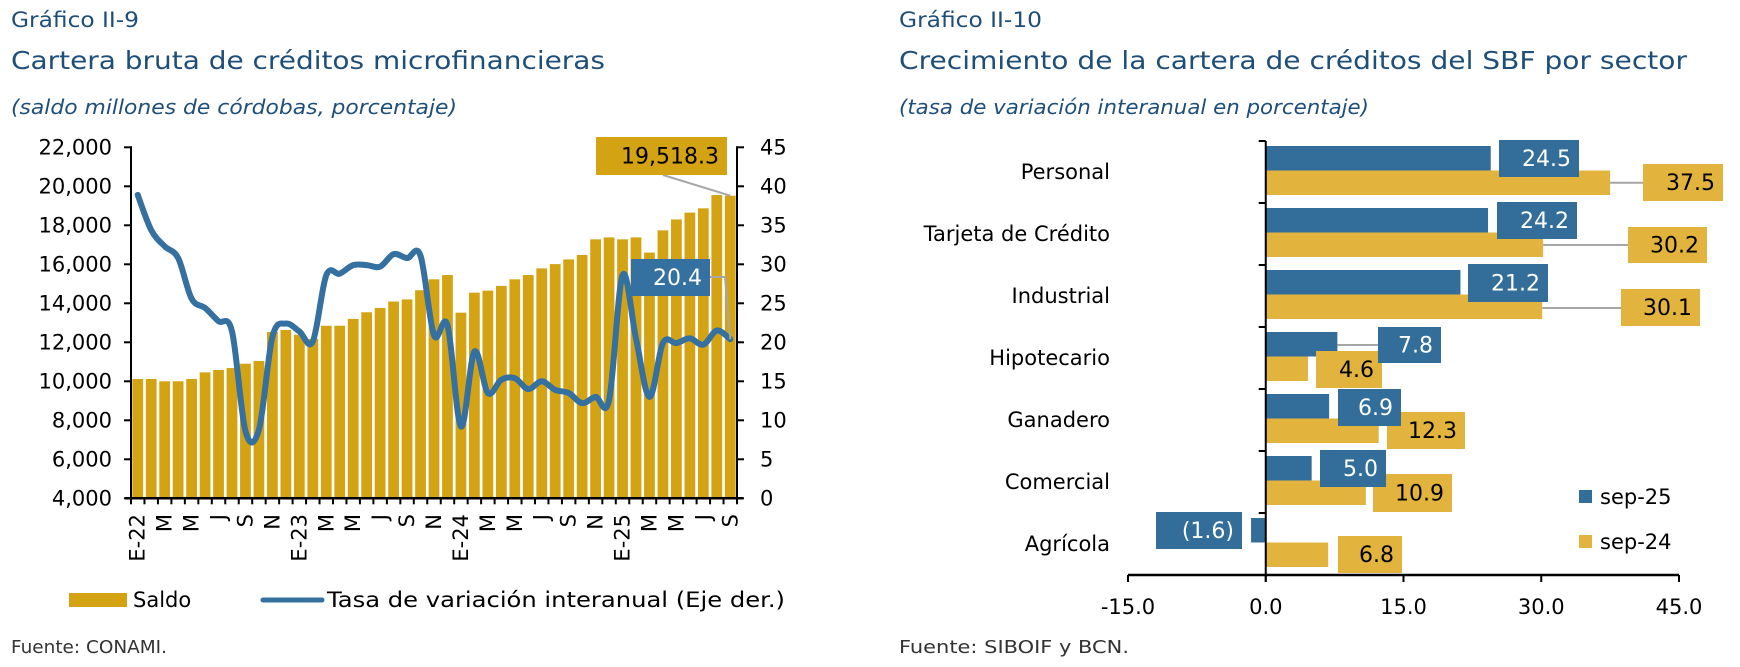 The height and width of the screenshot is (667, 1740). What do you see at coordinates (75, 147) in the screenshot?
I see `left-y-tick-label: 22,000` at bounding box center [75, 147].